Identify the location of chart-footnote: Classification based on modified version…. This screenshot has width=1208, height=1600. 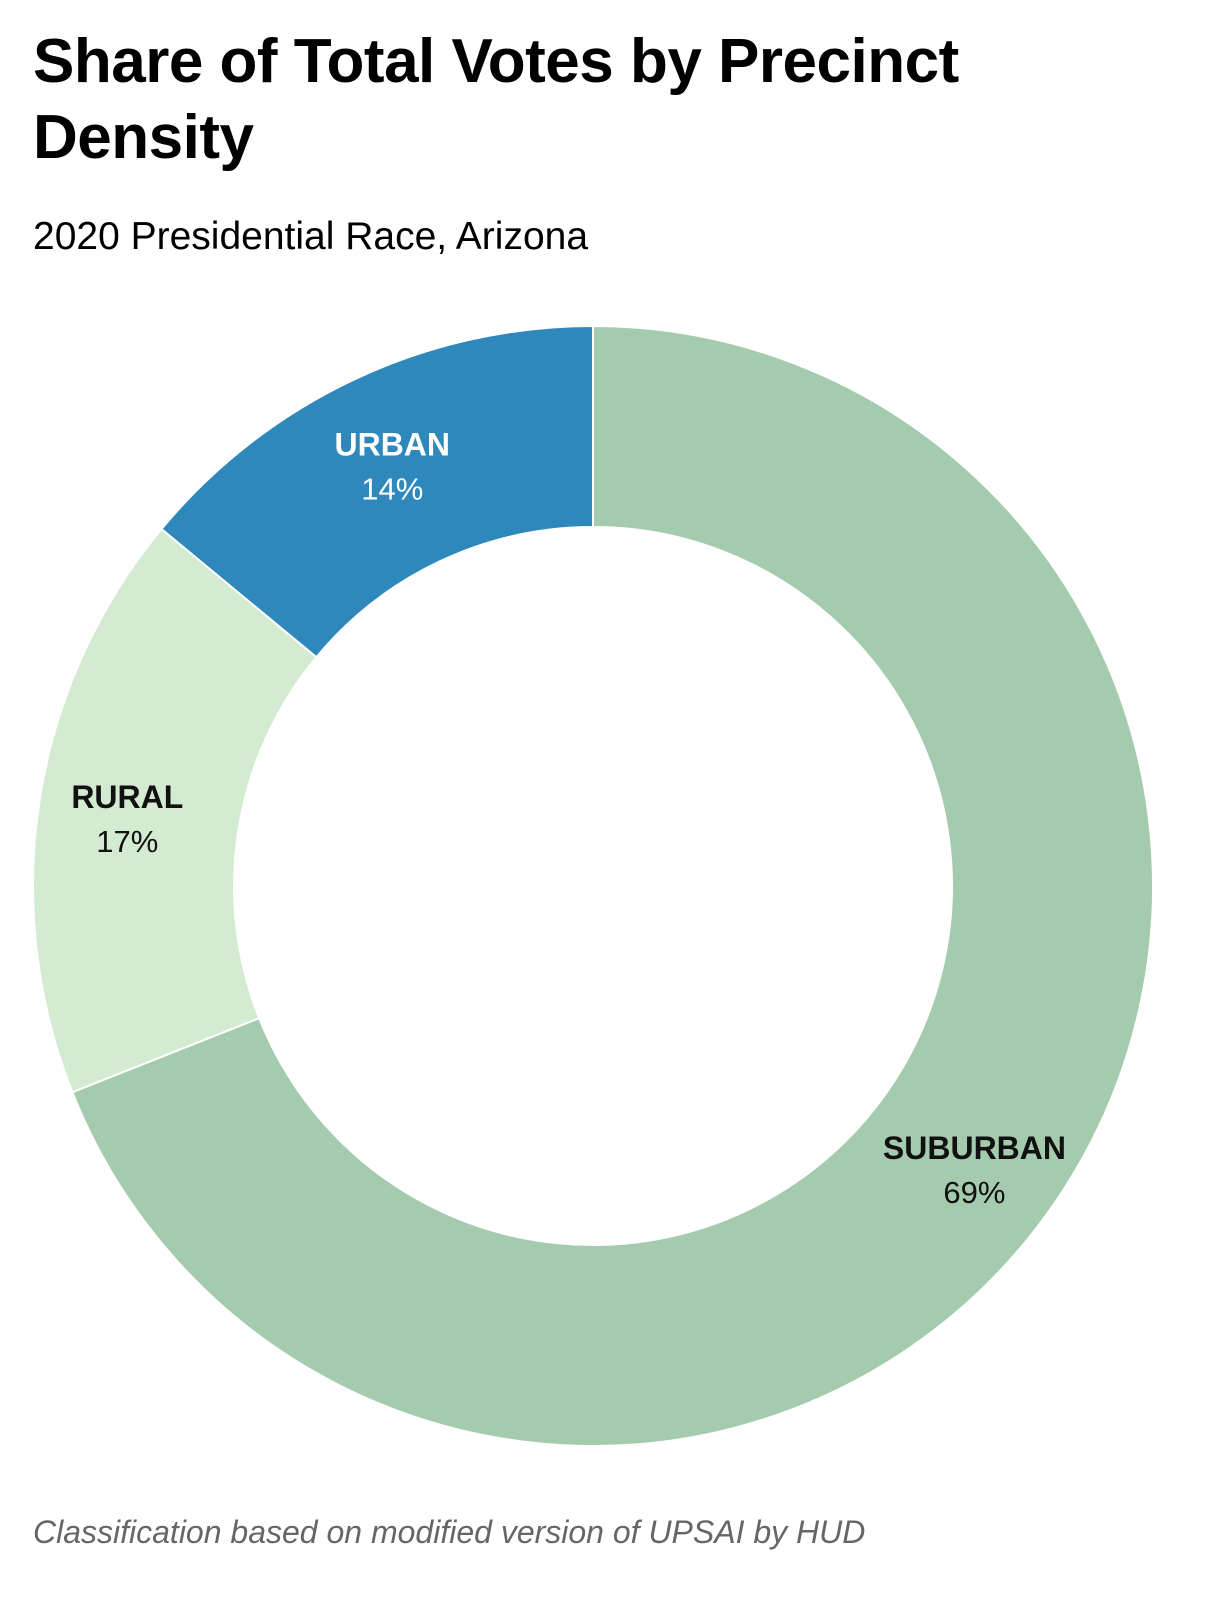
(449, 1532).